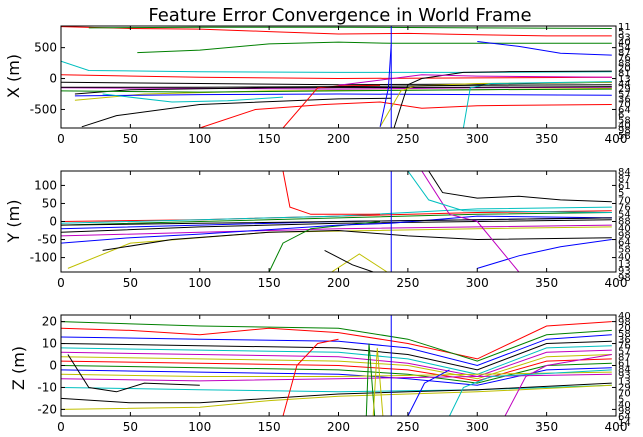 The height and width of the screenshot is (437, 643). What do you see at coordinates (407, 427) in the screenshot?
I see `xtick-label-z-5: 250` at bounding box center [407, 427].